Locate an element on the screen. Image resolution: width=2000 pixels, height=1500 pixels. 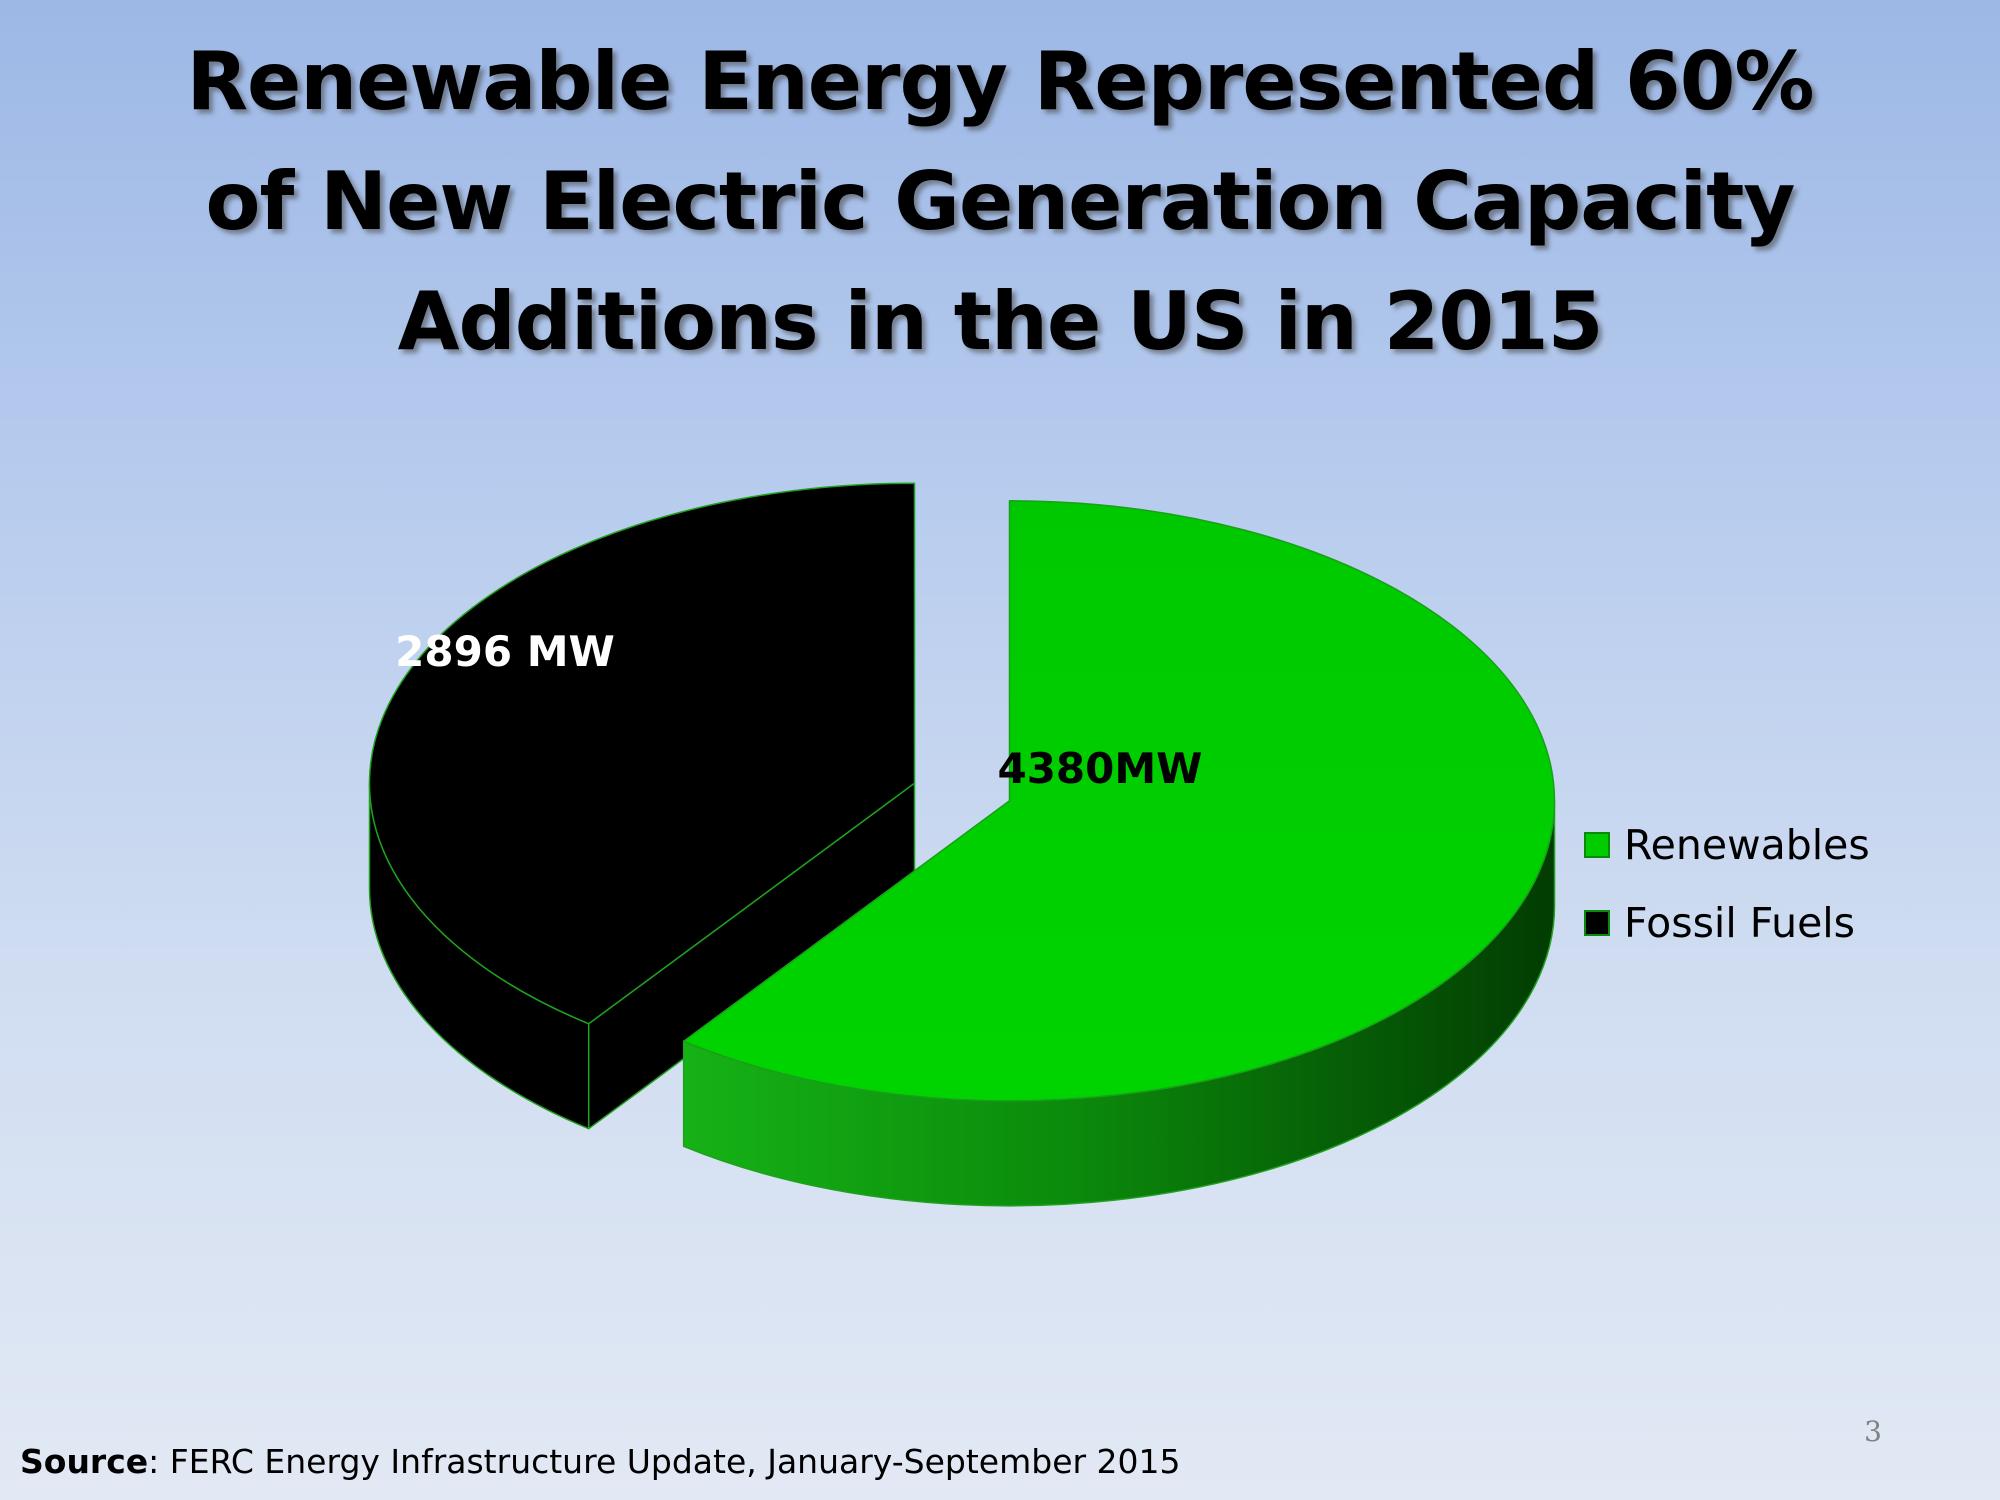
legend-item-fossil-fuels: Fossil Fuels is located at coordinates (1727, 923).